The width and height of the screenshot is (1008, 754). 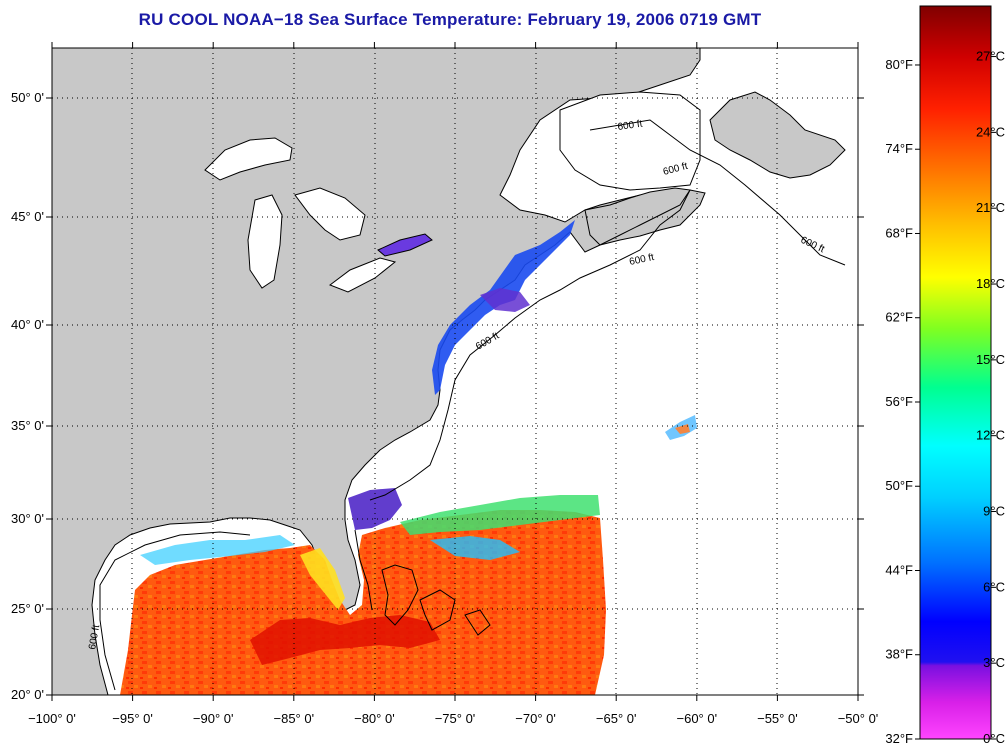 What do you see at coordinates (777, 135) in the screenshot?
I see `land-newfoundland` at bounding box center [777, 135].